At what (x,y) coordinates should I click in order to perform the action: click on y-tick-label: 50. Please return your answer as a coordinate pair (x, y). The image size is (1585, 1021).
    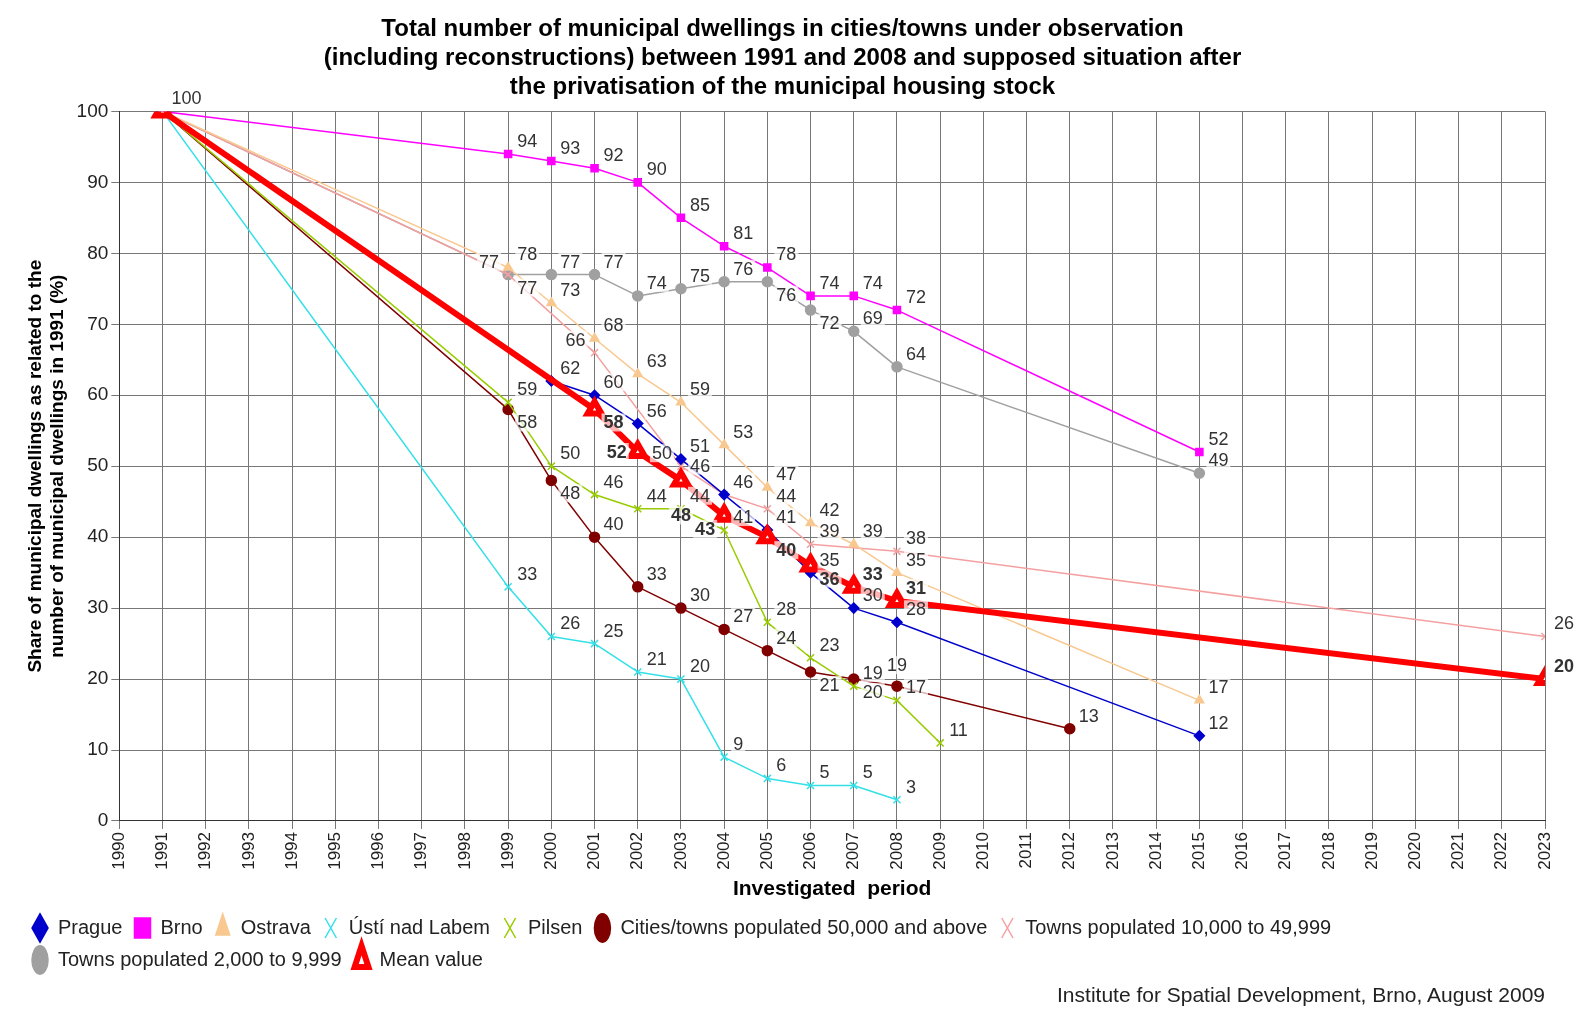
    Looking at the image, I should click on (98, 465).